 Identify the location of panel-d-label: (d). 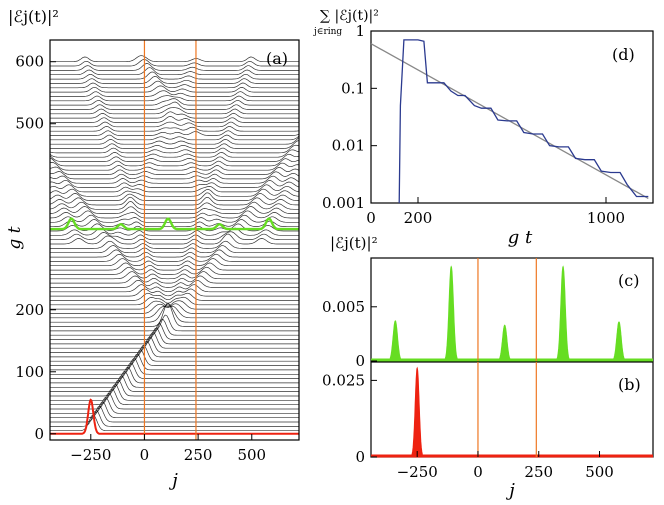
(623, 54).